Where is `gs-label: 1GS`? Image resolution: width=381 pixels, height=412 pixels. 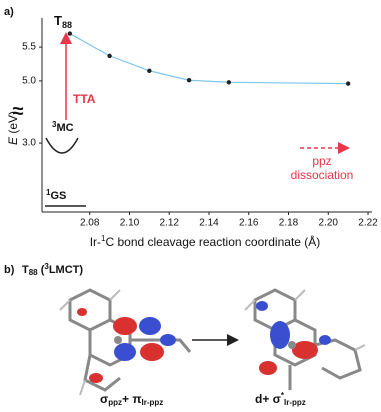
gs-label: 1GS is located at coordinates (56, 195).